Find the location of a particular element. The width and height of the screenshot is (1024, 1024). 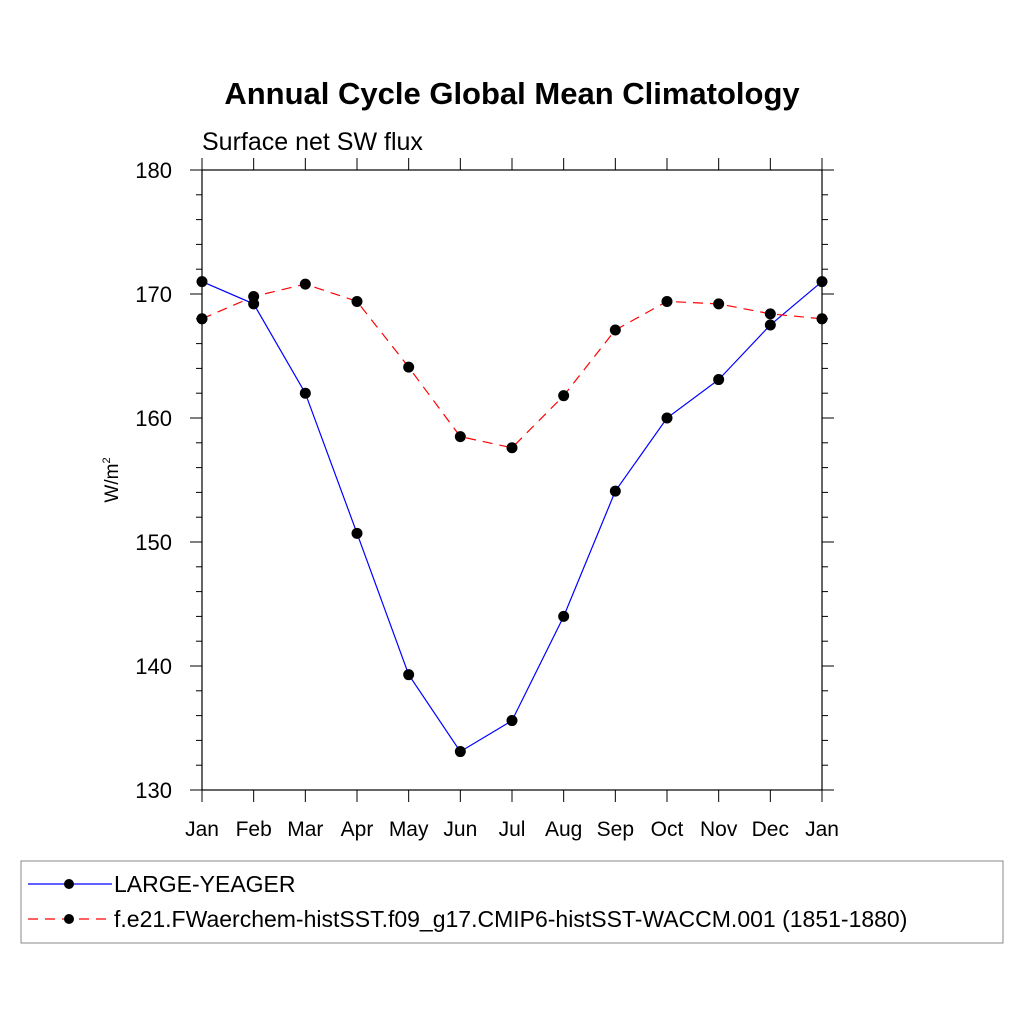

x-tick-label: Nov is located at coordinates (719, 829).